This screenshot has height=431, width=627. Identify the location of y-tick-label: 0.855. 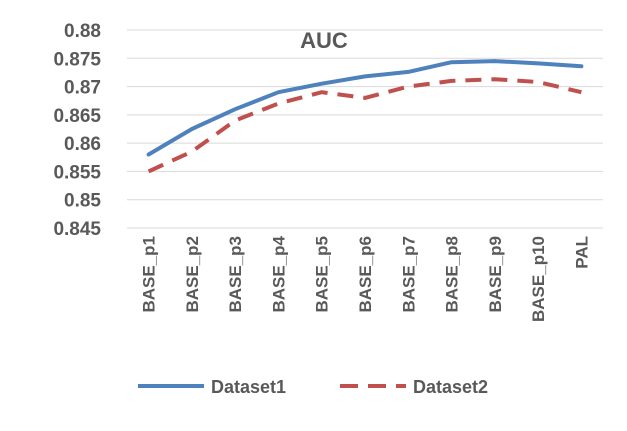
(77, 172).